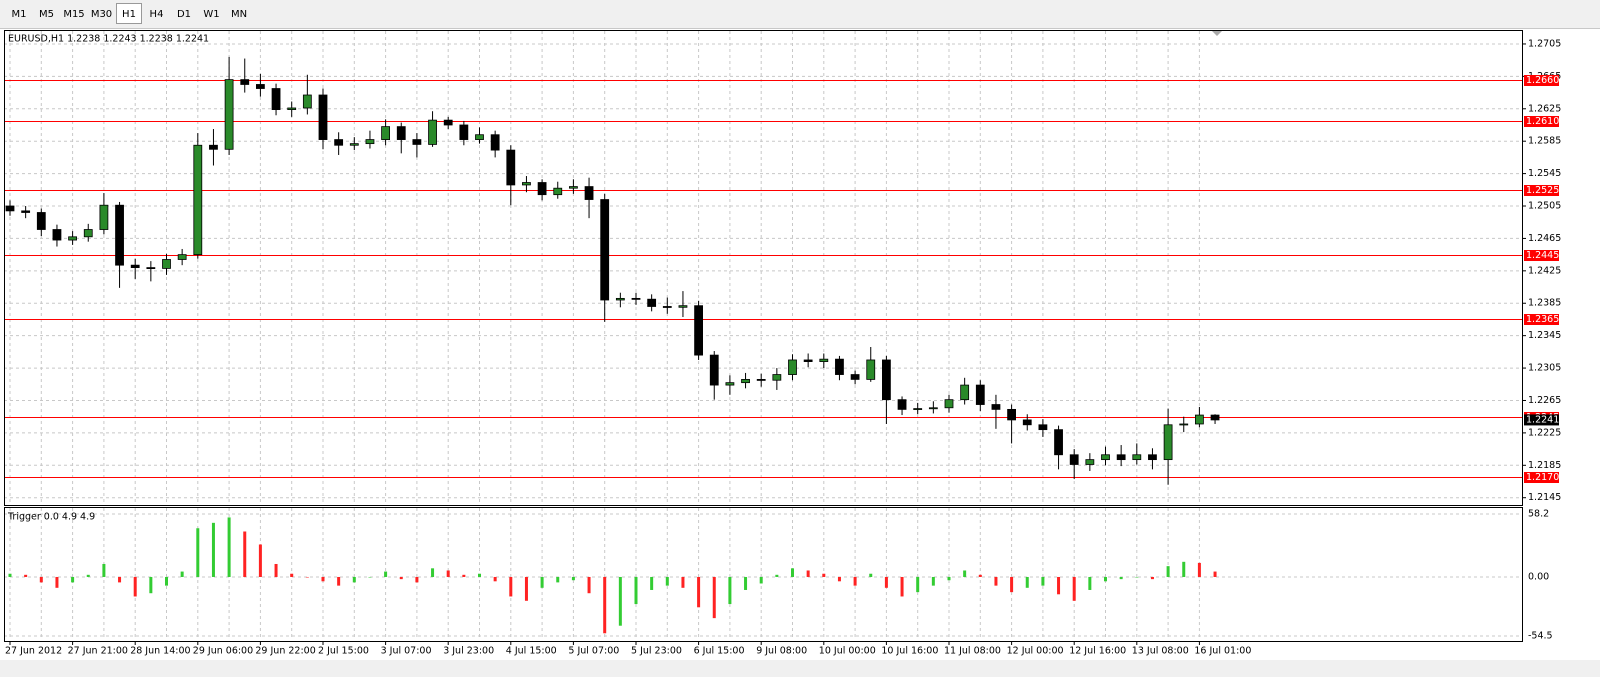  What do you see at coordinates (656, 651) in the screenshot?
I see `x-tick-label: 5 Jul 23:00` at bounding box center [656, 651].